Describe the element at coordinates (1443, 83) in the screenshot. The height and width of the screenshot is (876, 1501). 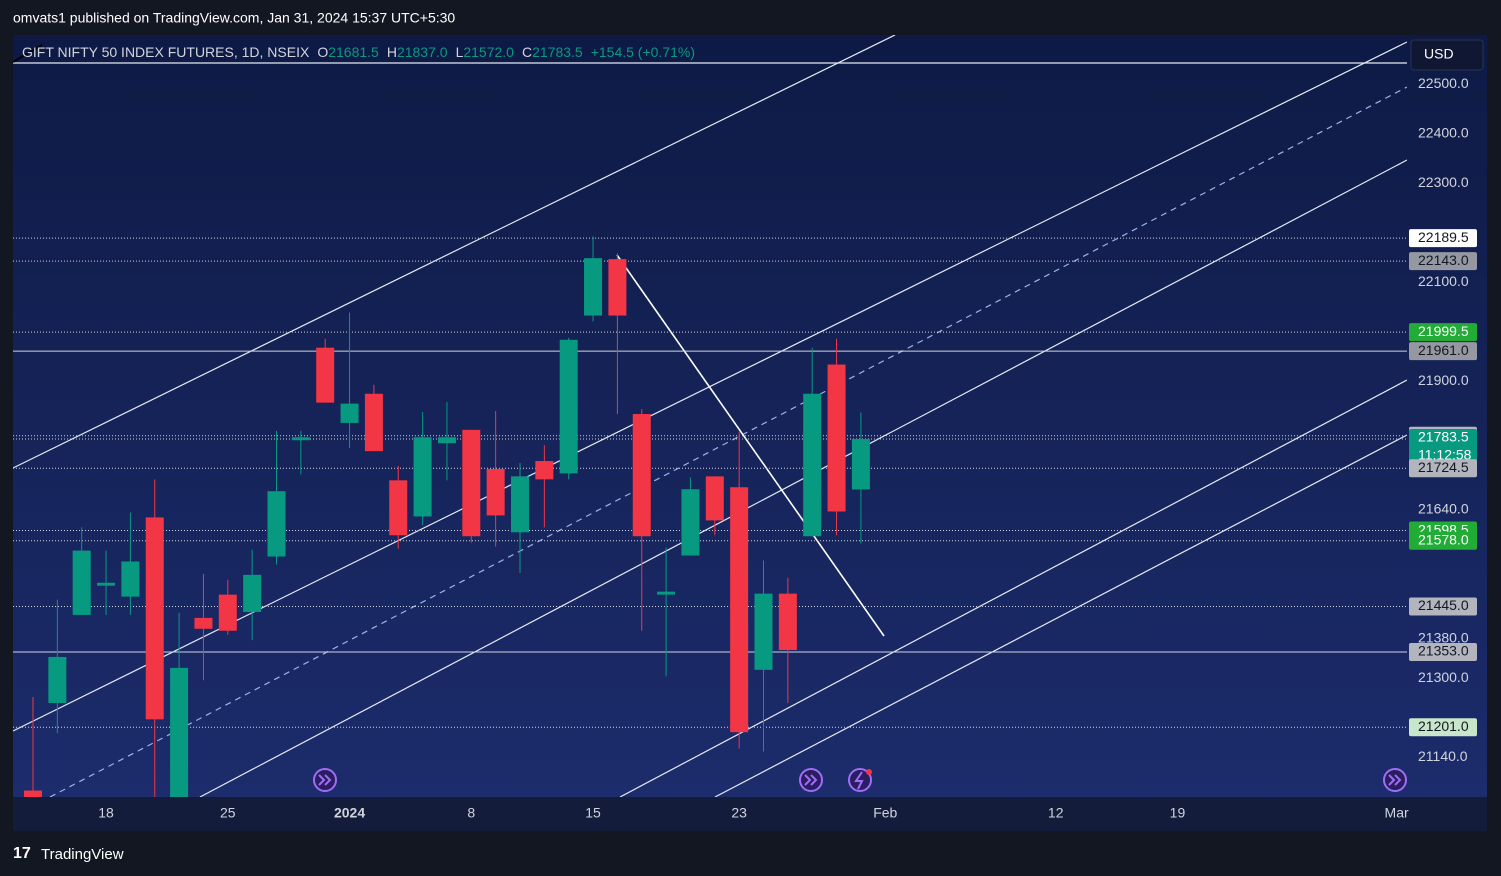
I see `y-tick-label: 22500.0` at that location.